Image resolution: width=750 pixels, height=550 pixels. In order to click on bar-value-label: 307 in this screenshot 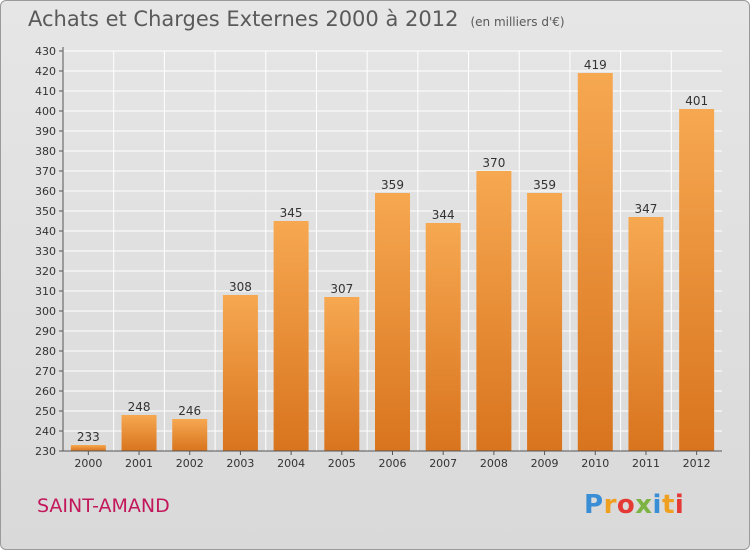, I will do `click(341, 289)`.